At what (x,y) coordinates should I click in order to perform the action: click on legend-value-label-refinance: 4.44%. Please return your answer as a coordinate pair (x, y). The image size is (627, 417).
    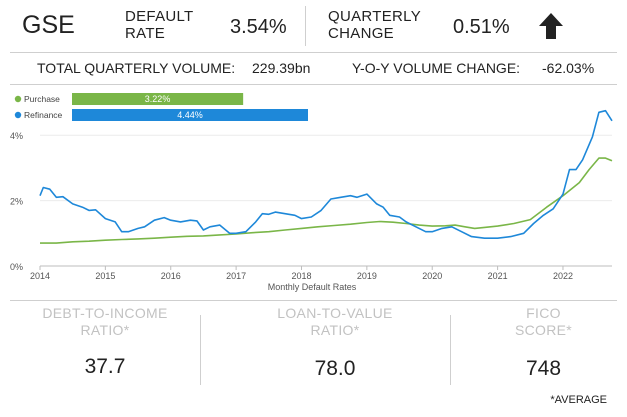
    Looking at the image, I should click on (190, 115).